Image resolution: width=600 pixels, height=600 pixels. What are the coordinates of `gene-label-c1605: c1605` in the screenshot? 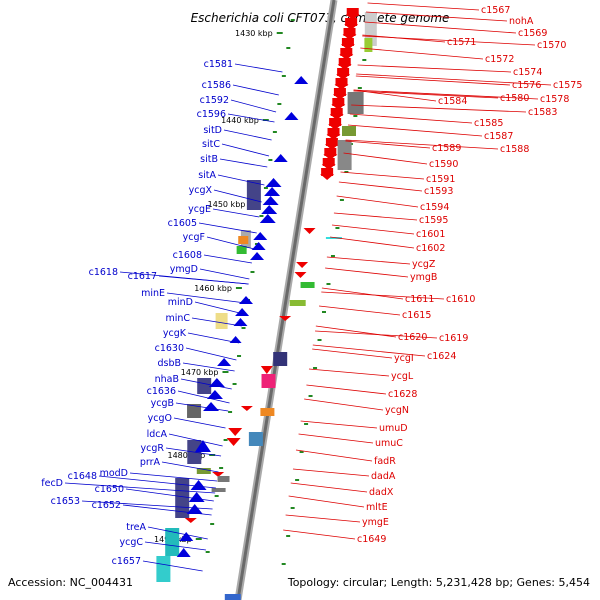 It's located at (182, 223).